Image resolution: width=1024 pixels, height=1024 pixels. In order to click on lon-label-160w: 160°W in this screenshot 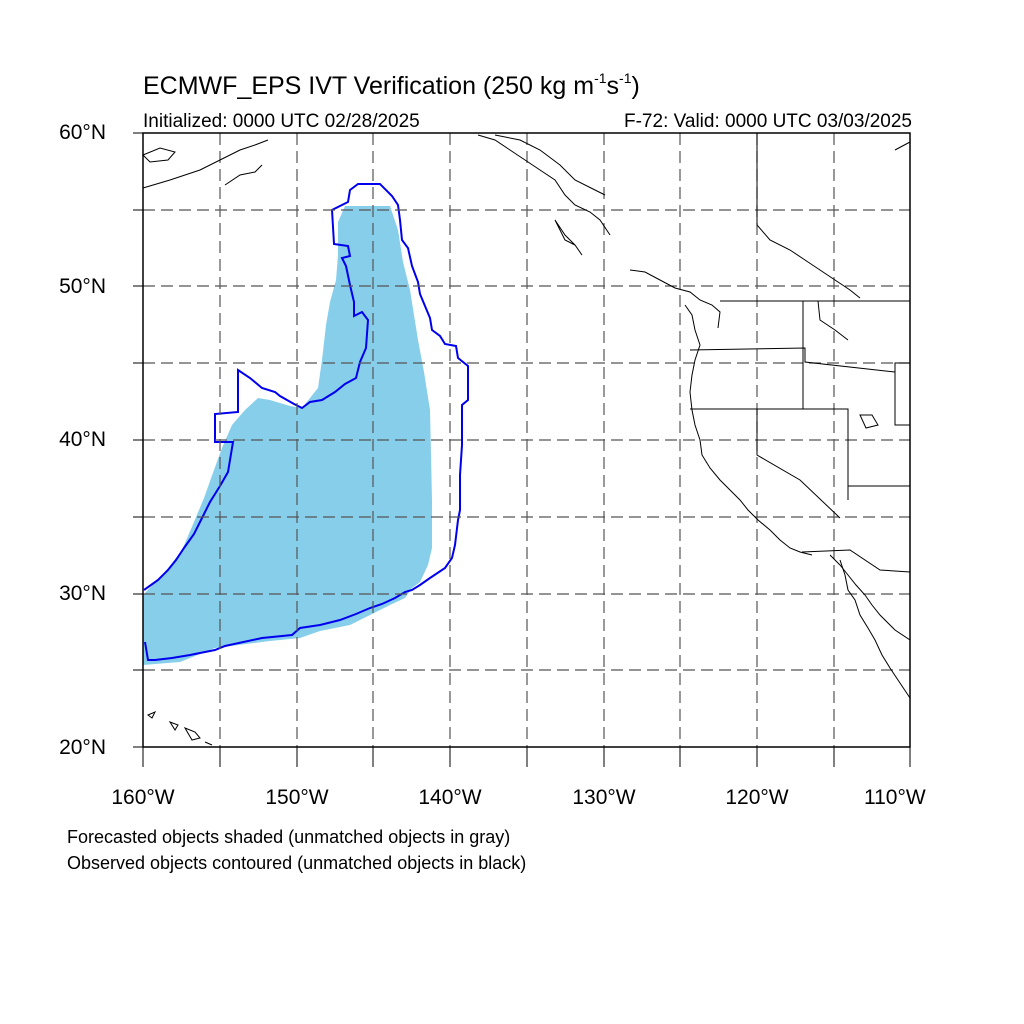, I will do `click(143, 797)`.